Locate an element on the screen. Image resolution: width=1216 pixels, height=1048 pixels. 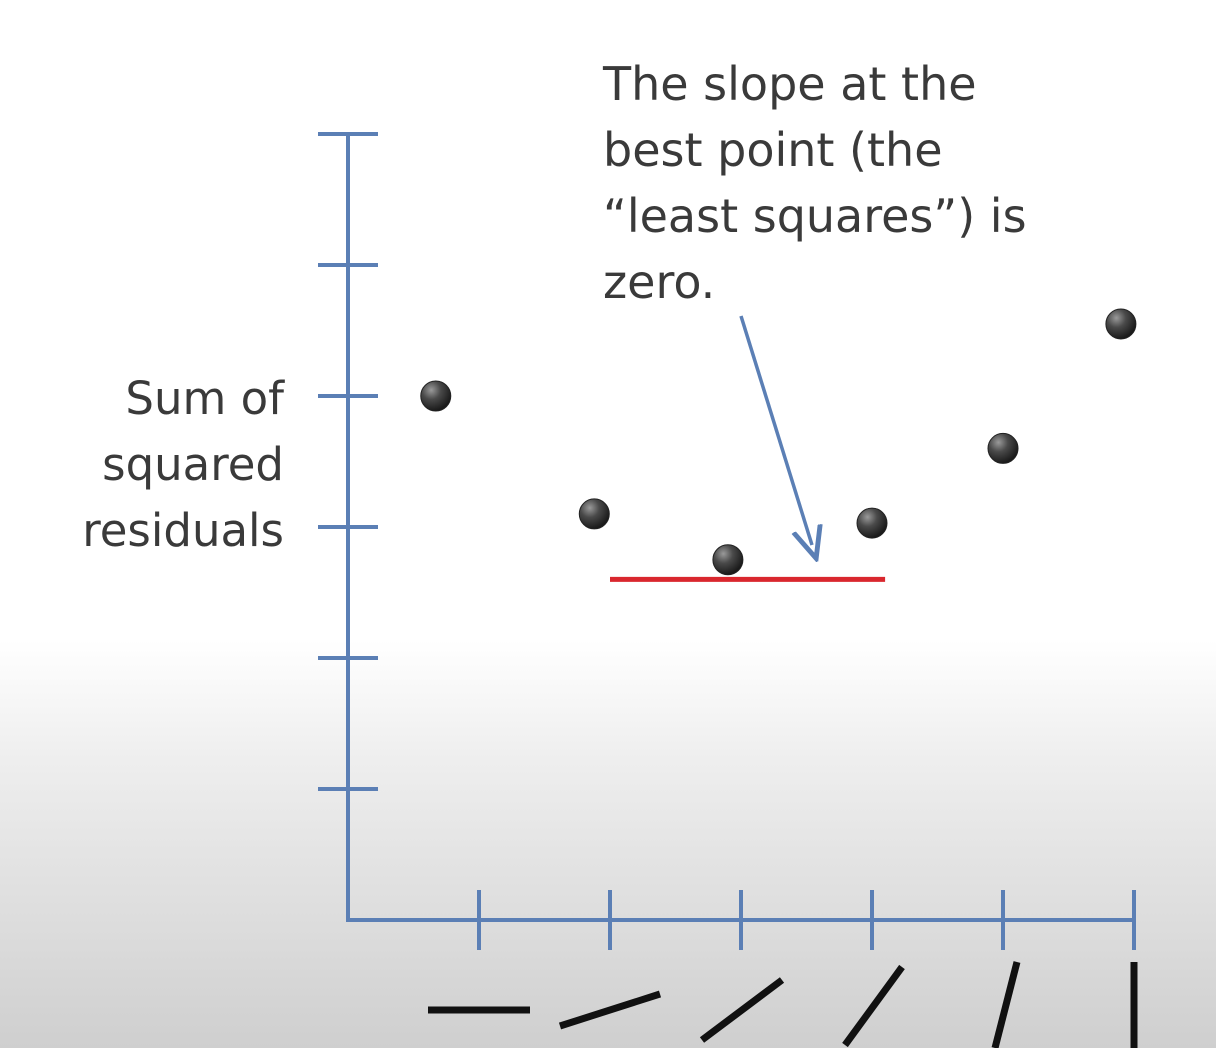
annotation-arrow is located at coordinates (775, 430).